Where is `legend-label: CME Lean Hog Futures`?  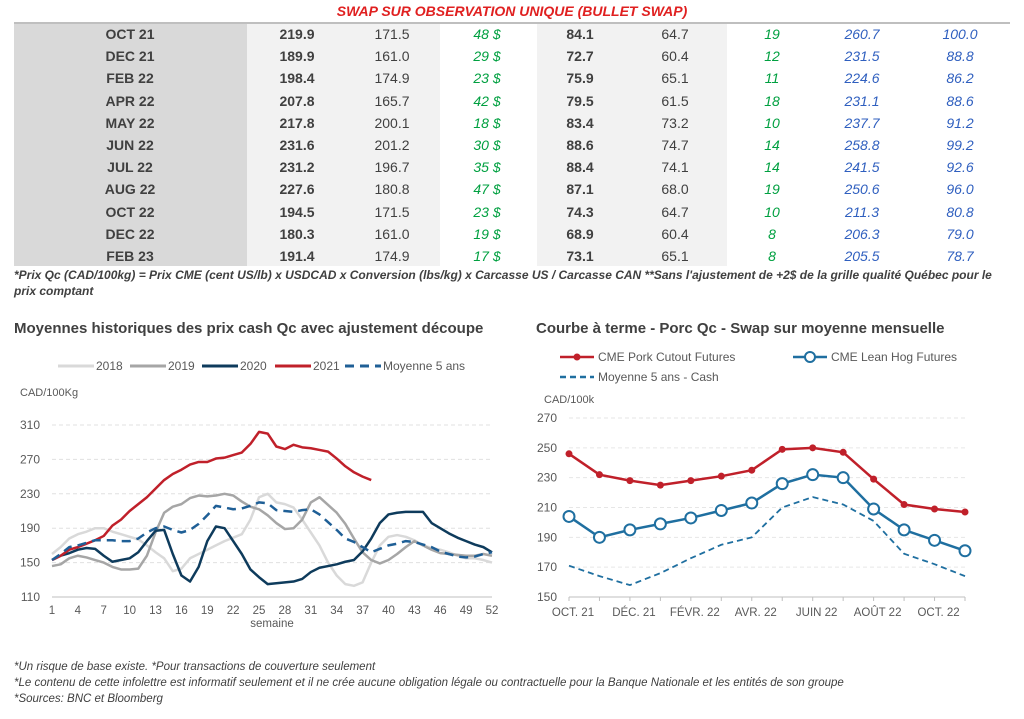
legend-label: CME Lean Hog Futures is located at coordinates (894, 357).